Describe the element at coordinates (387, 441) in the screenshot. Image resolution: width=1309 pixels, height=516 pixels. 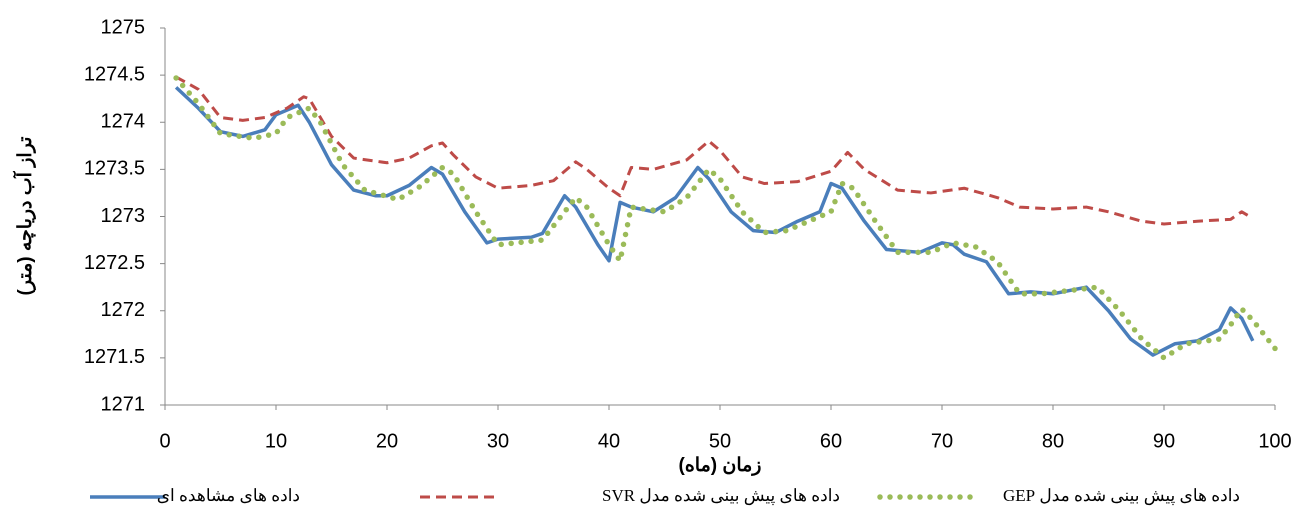
I see `x-tick-label: 20` at that location.